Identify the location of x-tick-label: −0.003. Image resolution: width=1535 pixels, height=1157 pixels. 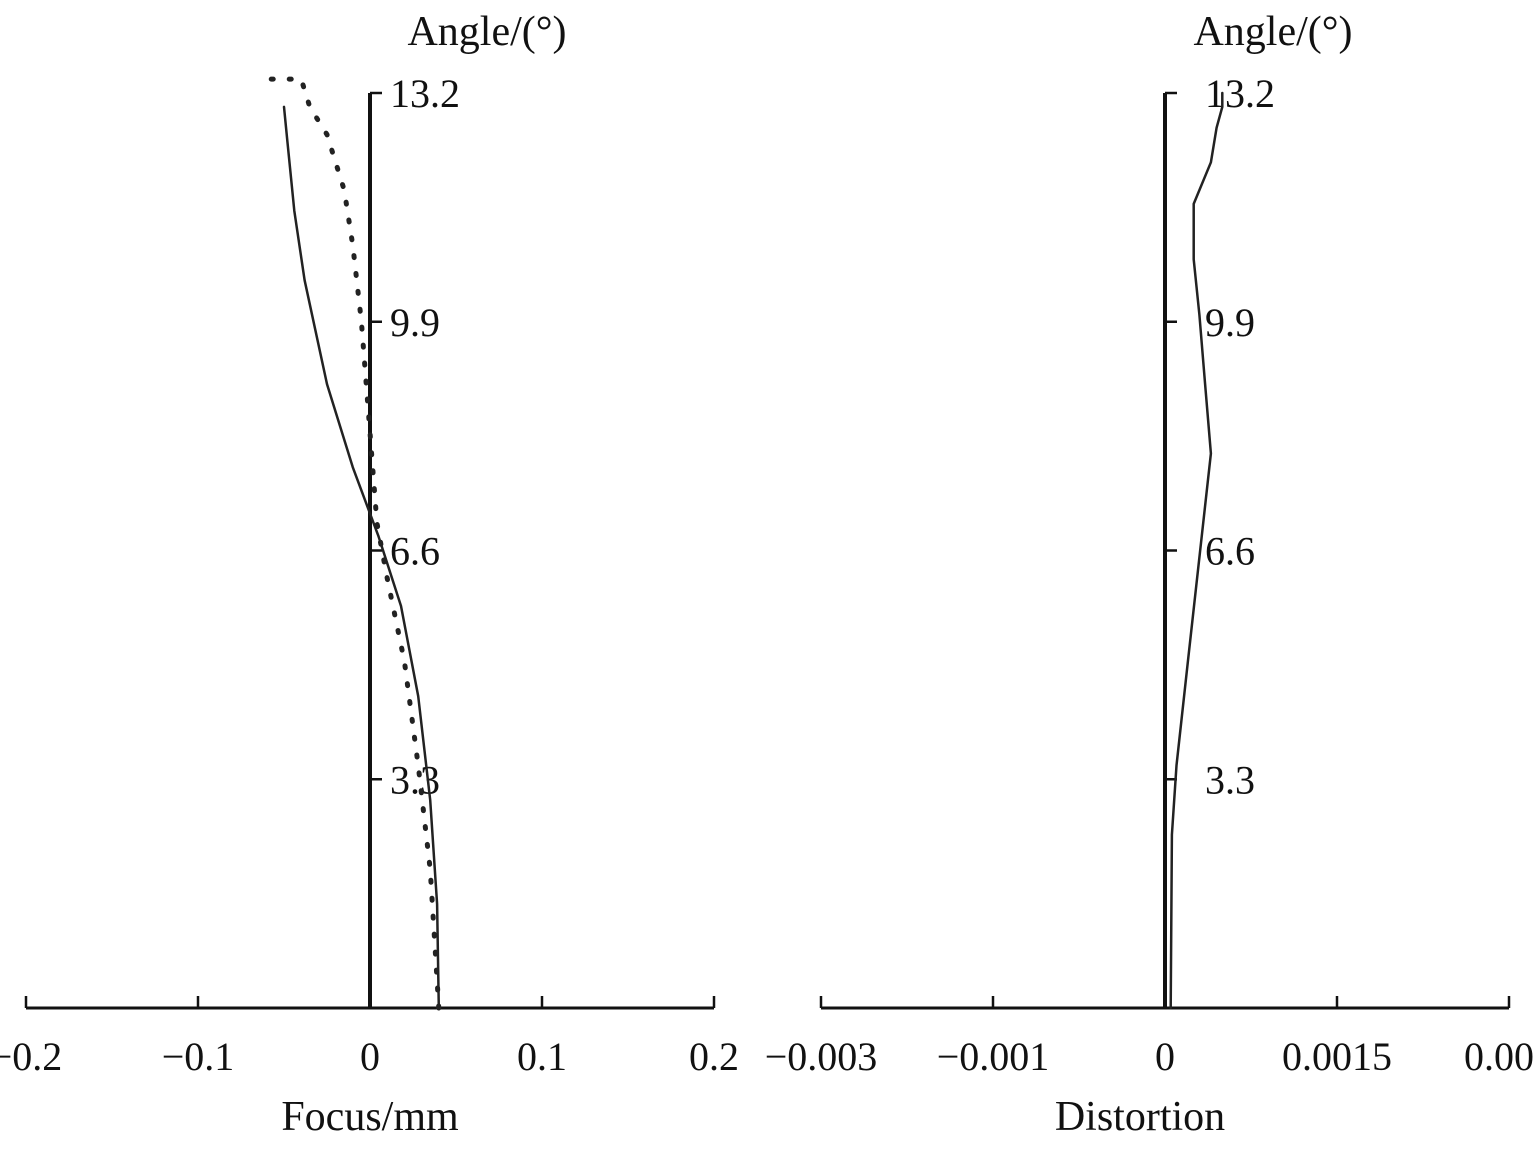
(821, 1056).